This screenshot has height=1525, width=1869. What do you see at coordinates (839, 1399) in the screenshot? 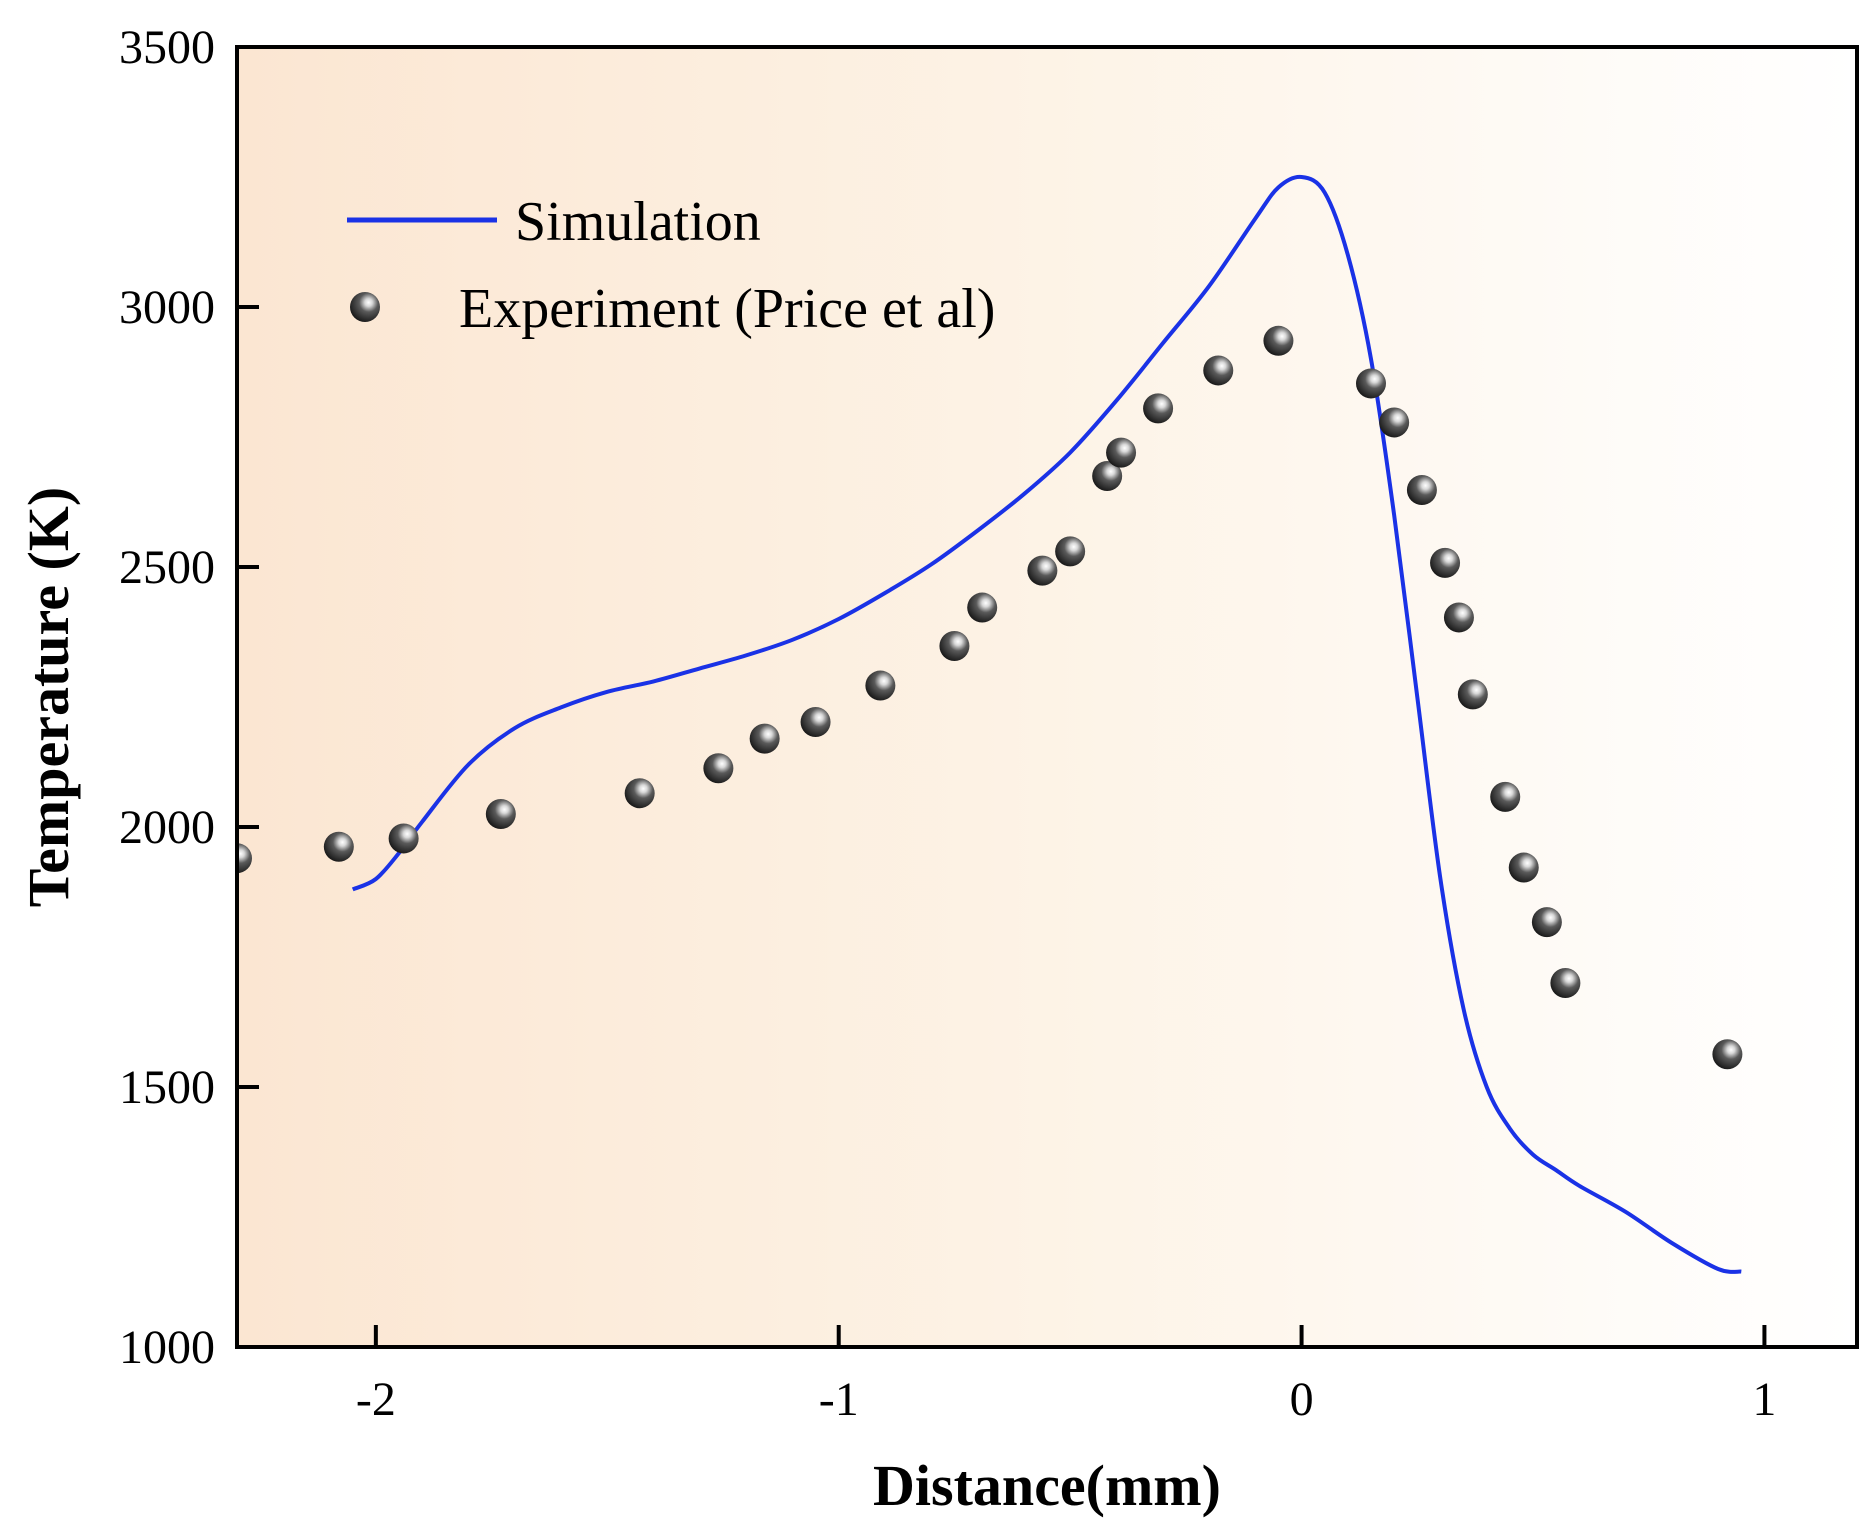
I see `x-tick-label-1: -1` at bounding box center [839, 1399].